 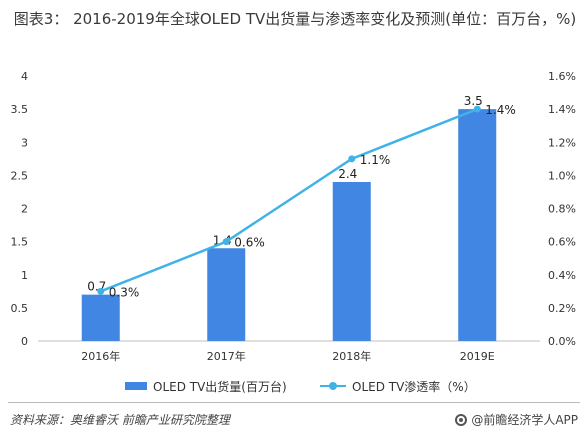 I want to click on y-right-tick-label: 0.0%, so click(x=562, y=341).